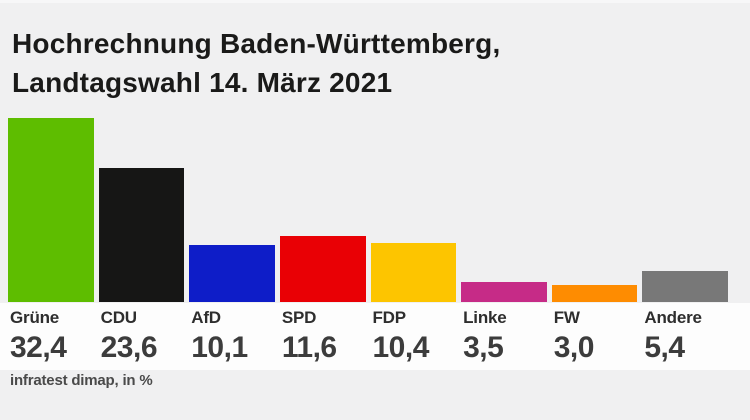  I want to click on category-label: Linke, so click(485, 317).